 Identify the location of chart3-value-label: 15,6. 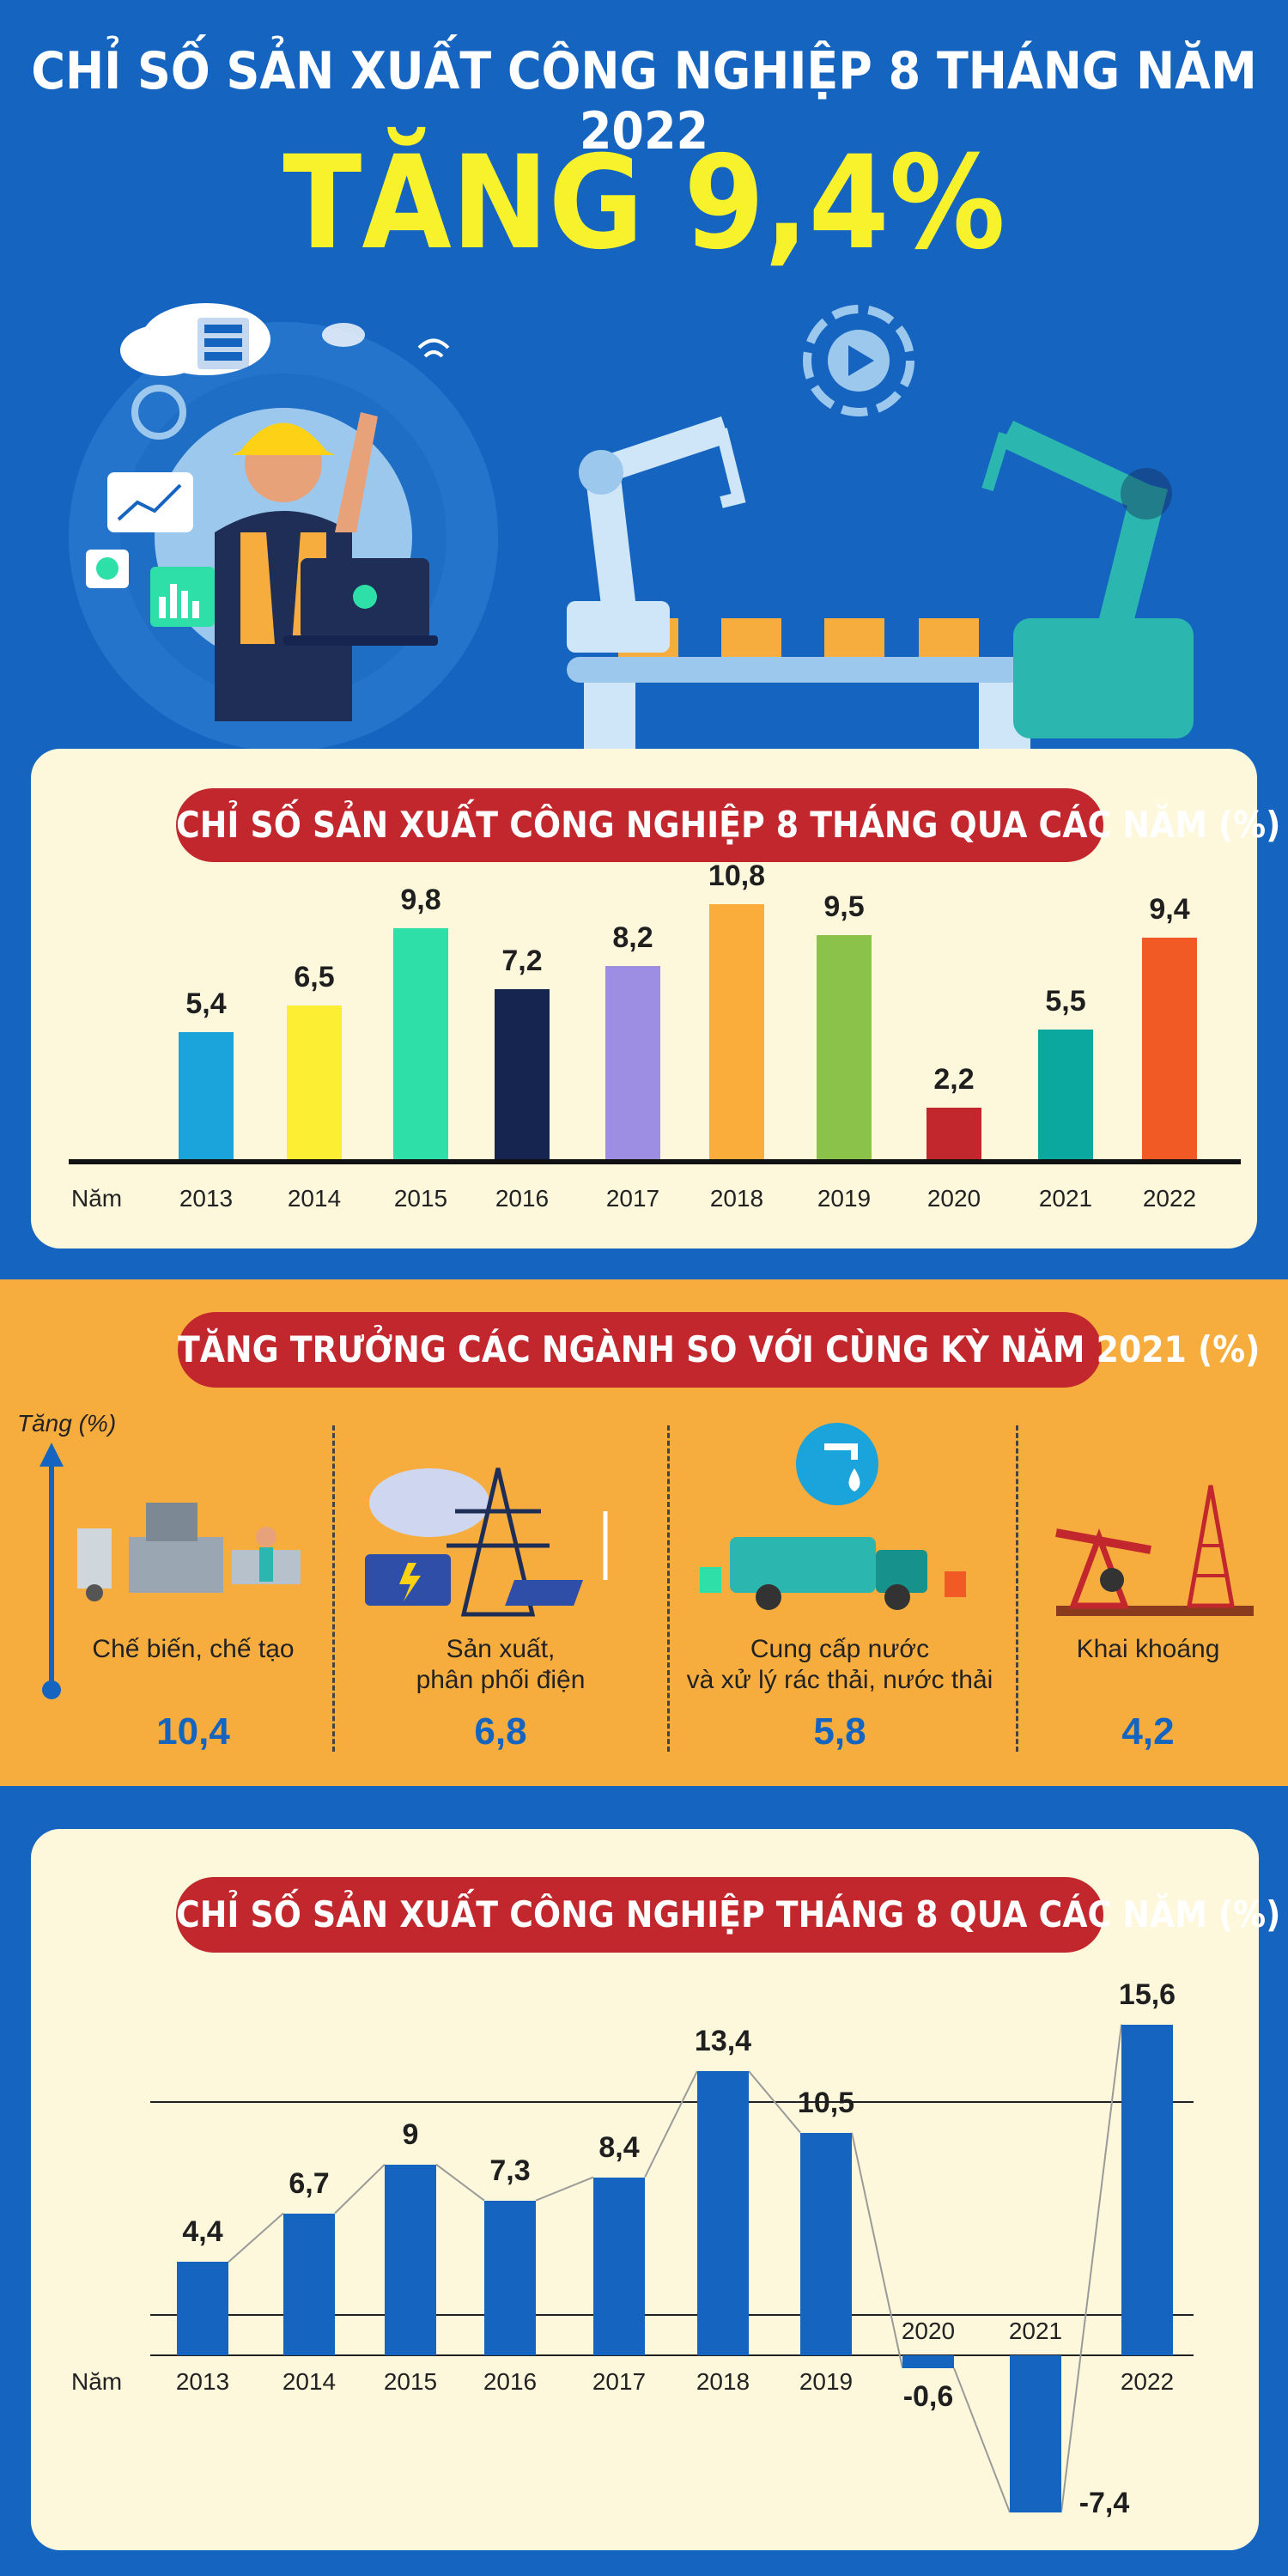
(1147, 1995).